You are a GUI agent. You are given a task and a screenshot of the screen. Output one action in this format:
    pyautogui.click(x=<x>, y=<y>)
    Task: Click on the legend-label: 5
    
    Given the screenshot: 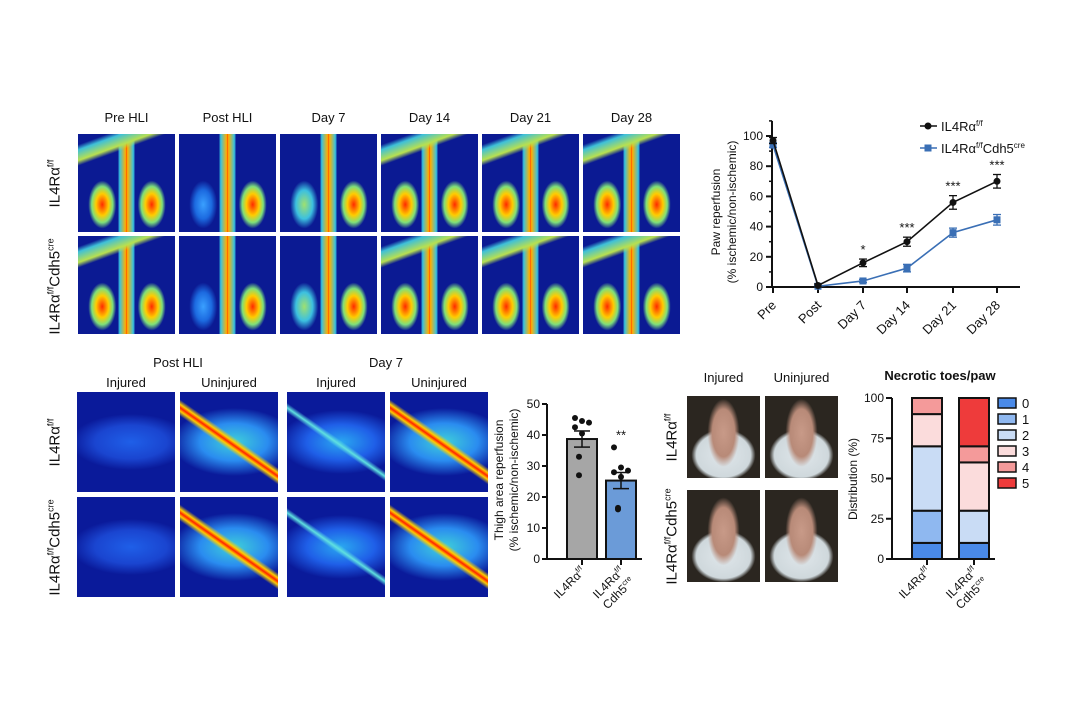 What is the action you would take?
    pyautogui.click(x=1025, y=483)
    